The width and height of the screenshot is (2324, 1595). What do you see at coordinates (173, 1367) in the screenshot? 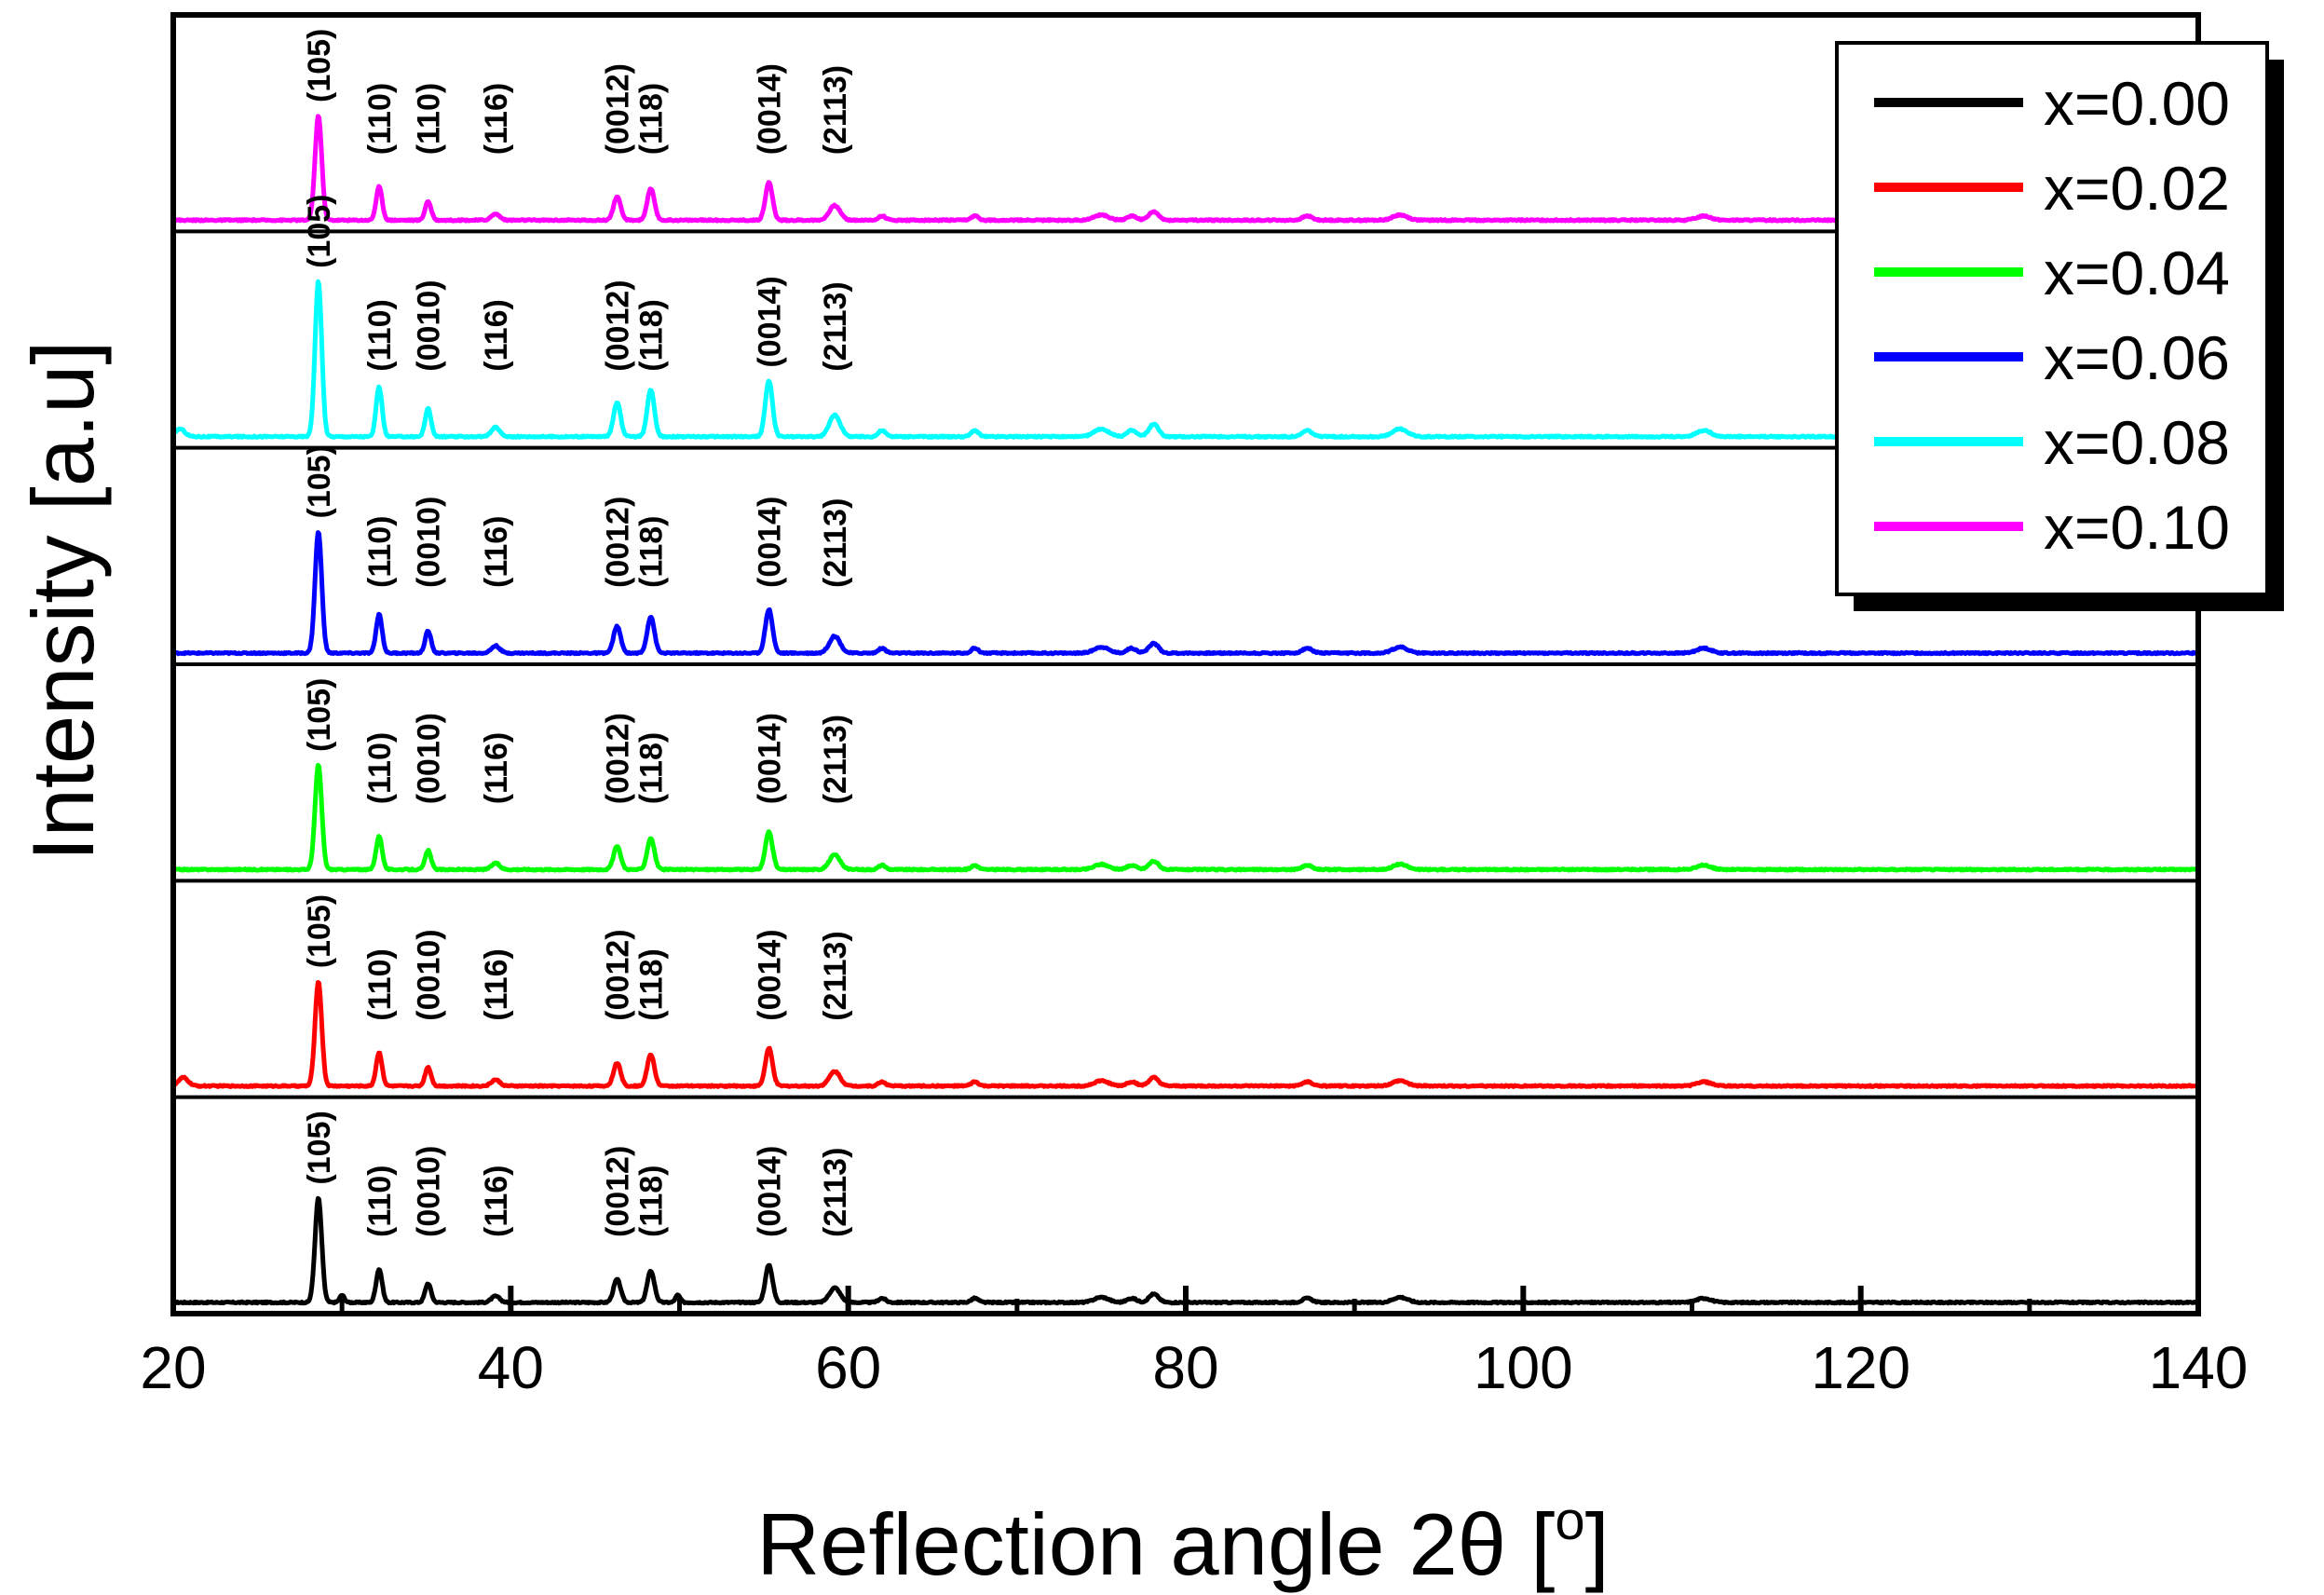
I see `x-tick-label: 20` at bounding box center [173, 1367].